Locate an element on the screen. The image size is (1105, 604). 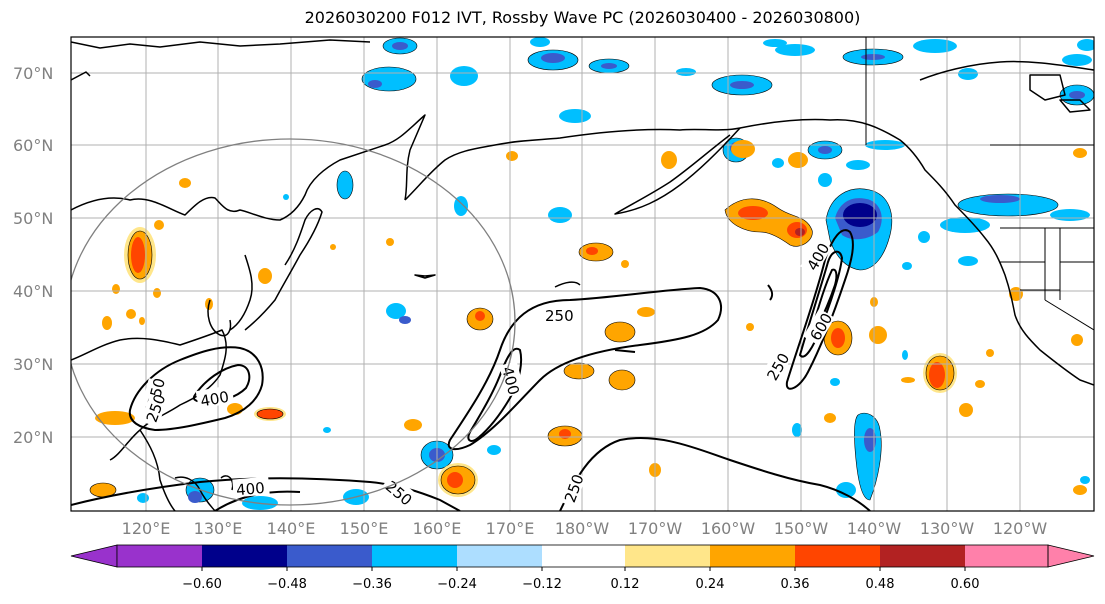
lon-label: 140°E is located at coordinates (291, 528).